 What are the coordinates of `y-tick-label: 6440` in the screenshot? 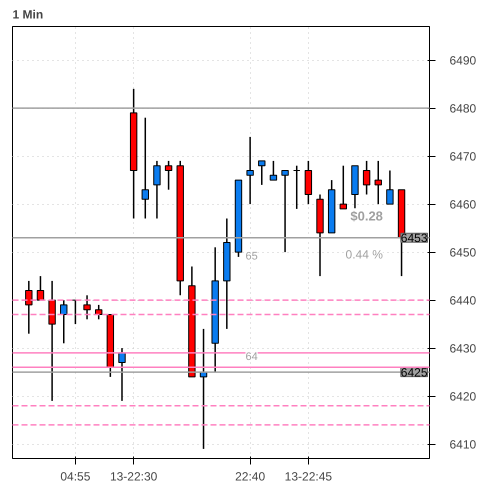 It's located at (463, 301).